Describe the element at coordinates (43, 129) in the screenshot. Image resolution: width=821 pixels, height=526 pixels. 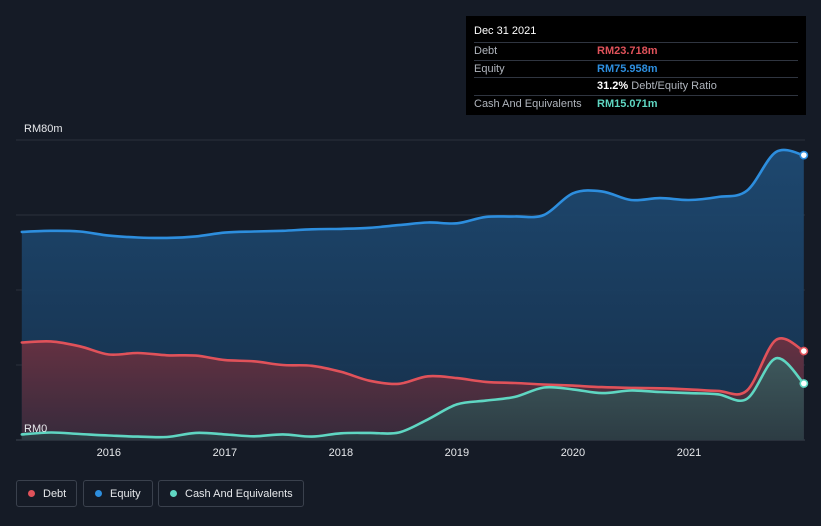
I see `y-axis-top-label: RM80m` at that location.